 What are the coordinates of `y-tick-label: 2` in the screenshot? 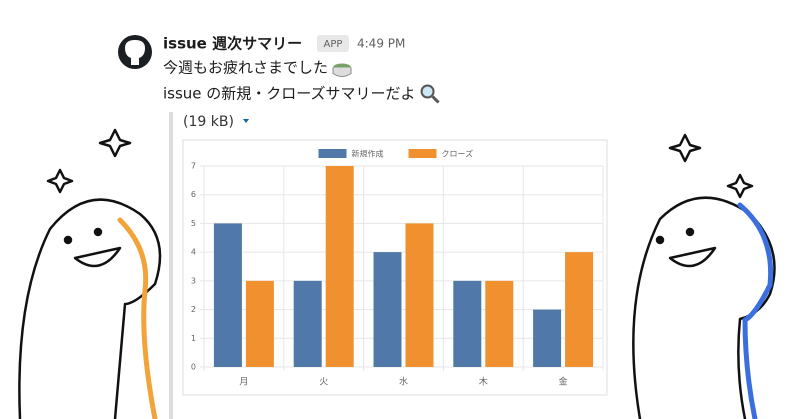 It's located at (193, 309).